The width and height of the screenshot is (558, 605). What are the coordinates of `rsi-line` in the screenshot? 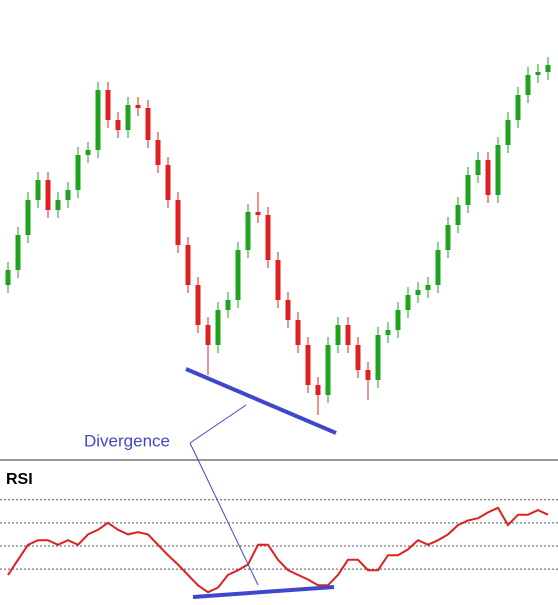 It's located at (278, 550).